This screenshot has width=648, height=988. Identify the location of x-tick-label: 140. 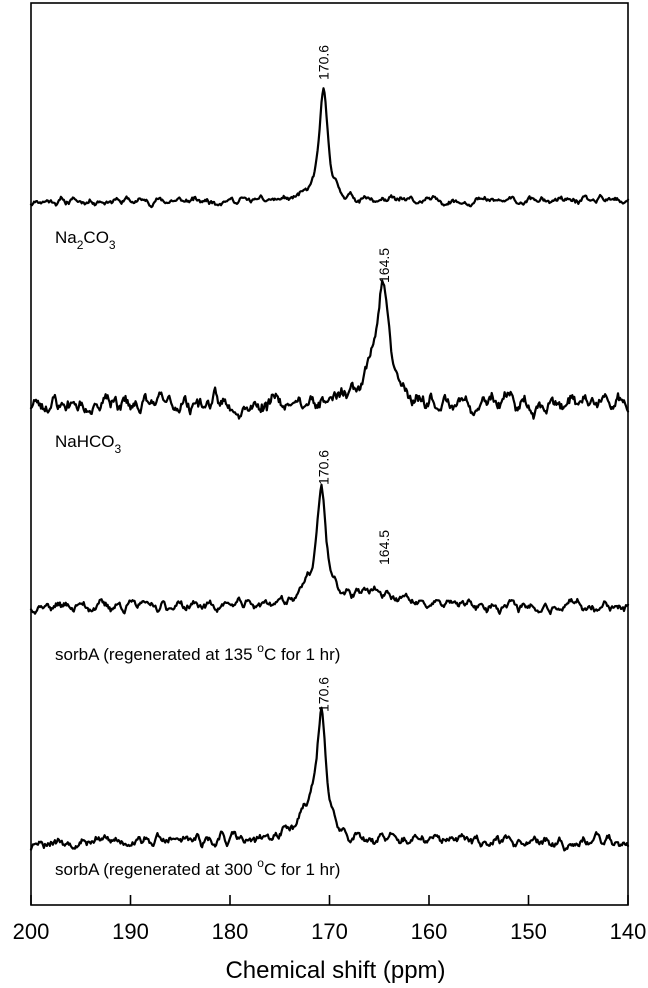
(628, 931).